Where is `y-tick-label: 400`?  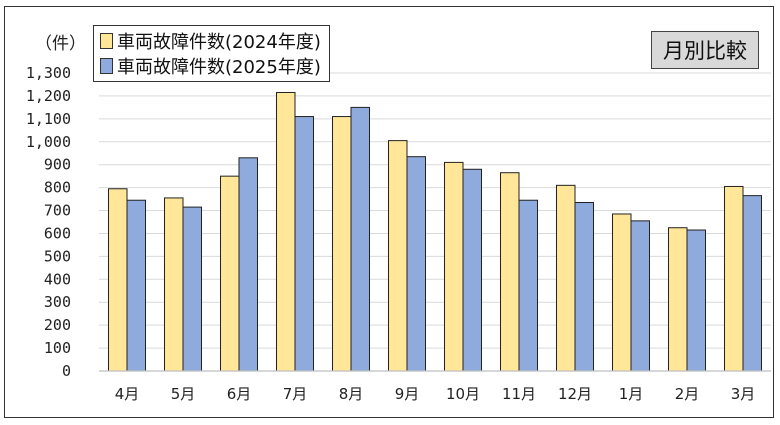
y-tick-label: 400 is located at coordinates (57, 279).